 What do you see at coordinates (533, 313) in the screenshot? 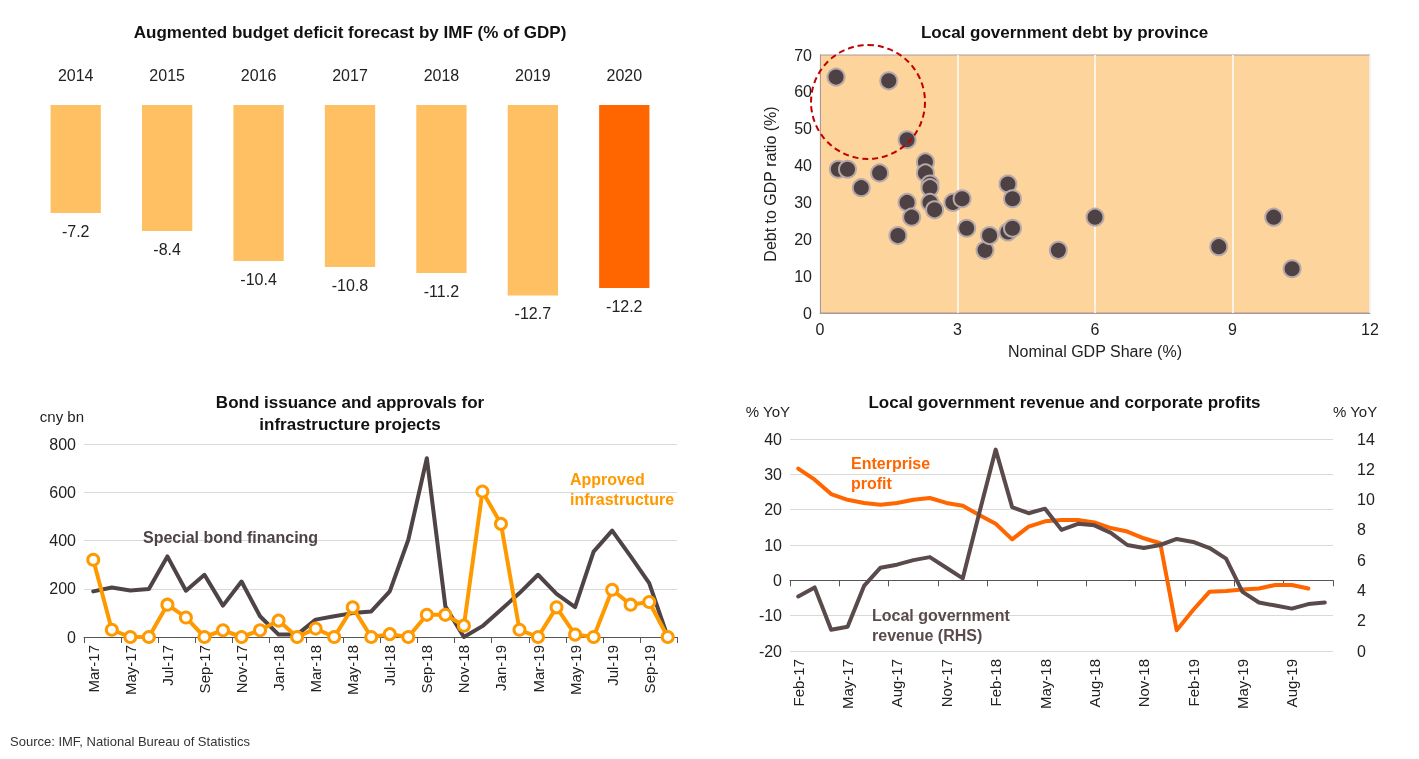
I see `data-label: -12.7` at bounding box center [533, 313].